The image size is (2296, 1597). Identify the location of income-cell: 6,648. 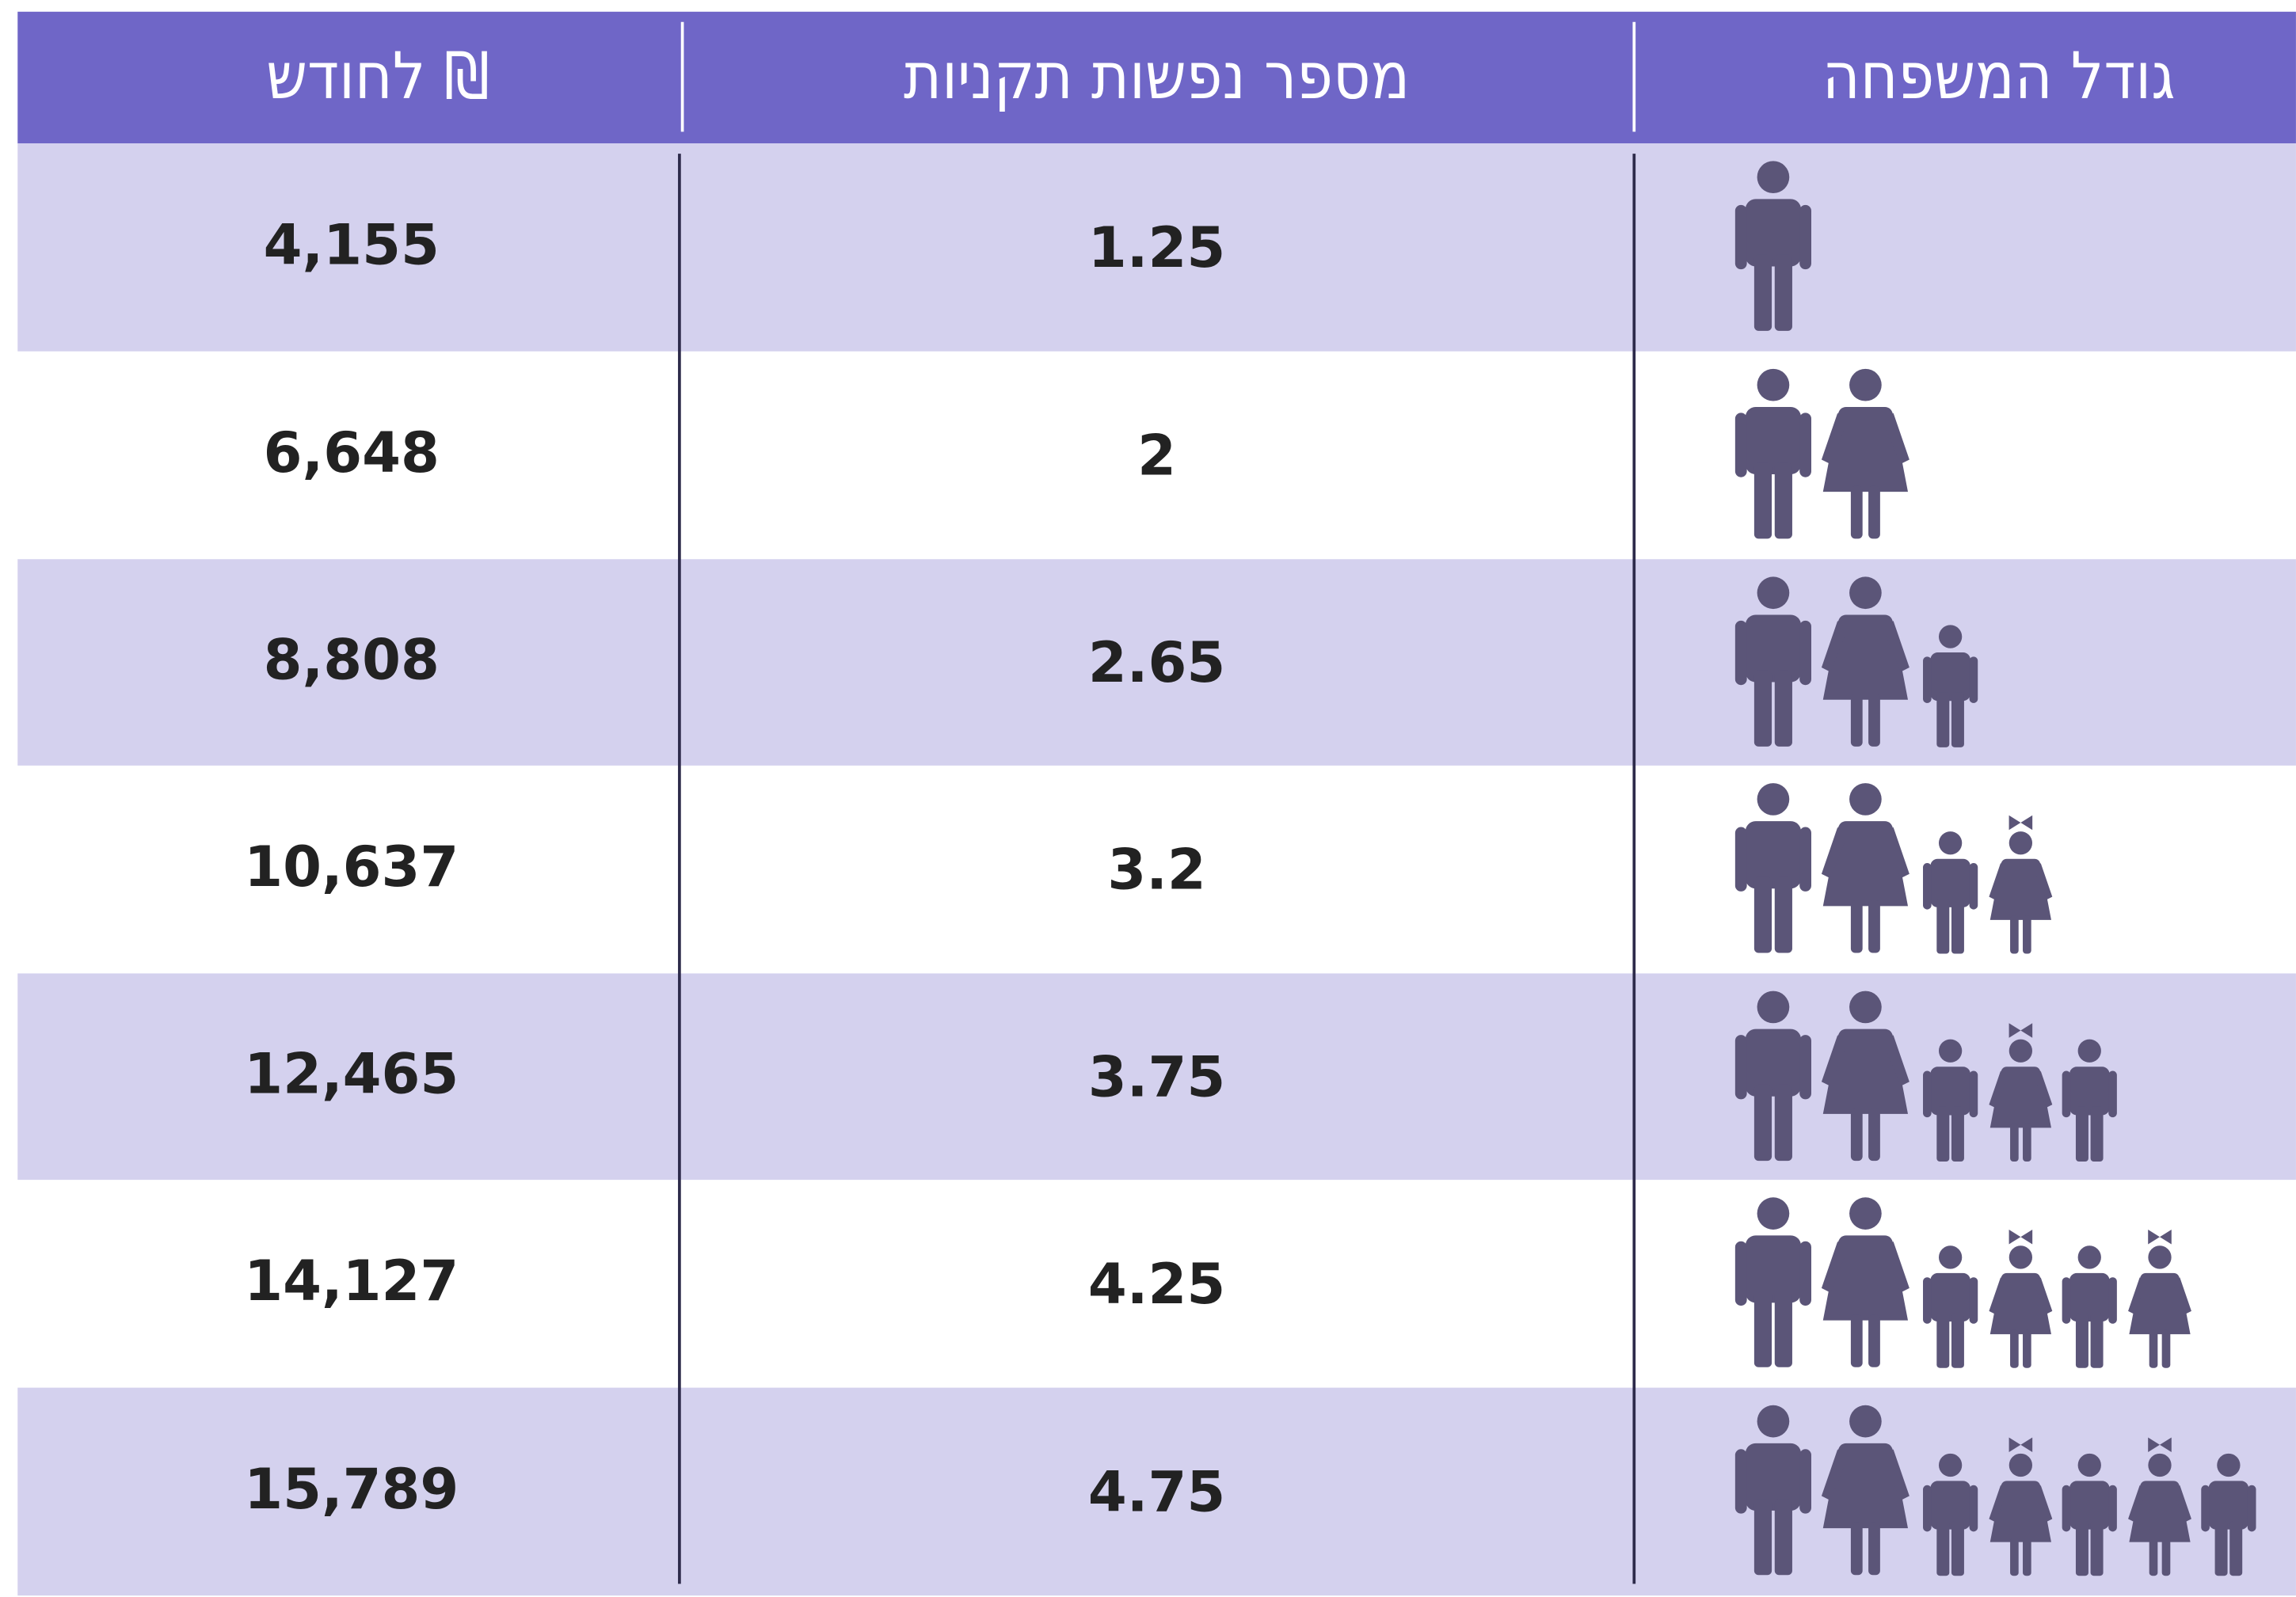
(352, 452).